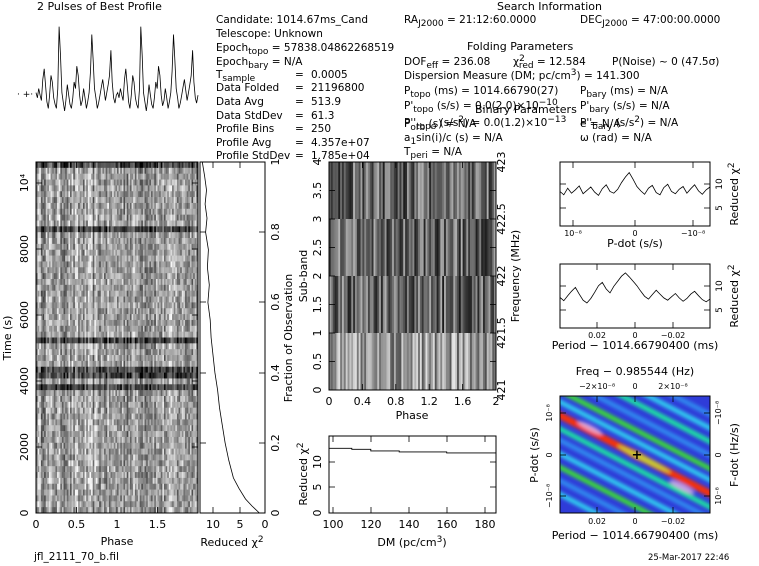  I want to click on a1-line: a1sin(i)/c (s) = N/A, so click(454, 139).